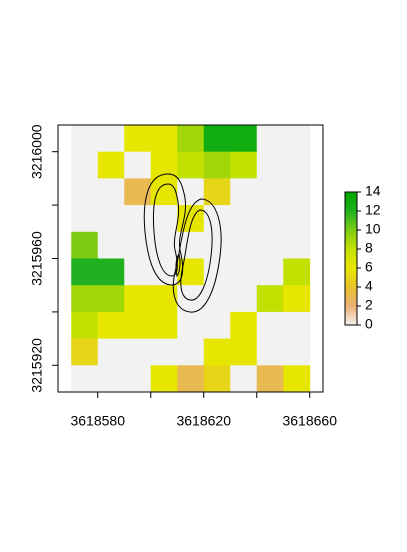 Image resolution: width=407 pixels, height=552 pixels. Describe the element at coordinates (203, 421) in the screenshot. I see `x-tick-label: 3618620` at that location.